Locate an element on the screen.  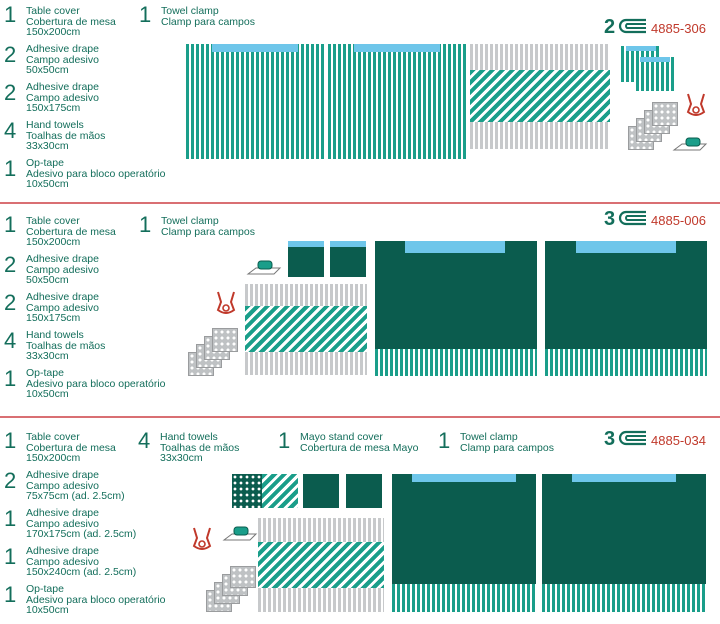
item-mayo-stand-cover: Mayo stand cover Cobertura de mesa Mayo is located at coordinates (359, 442).